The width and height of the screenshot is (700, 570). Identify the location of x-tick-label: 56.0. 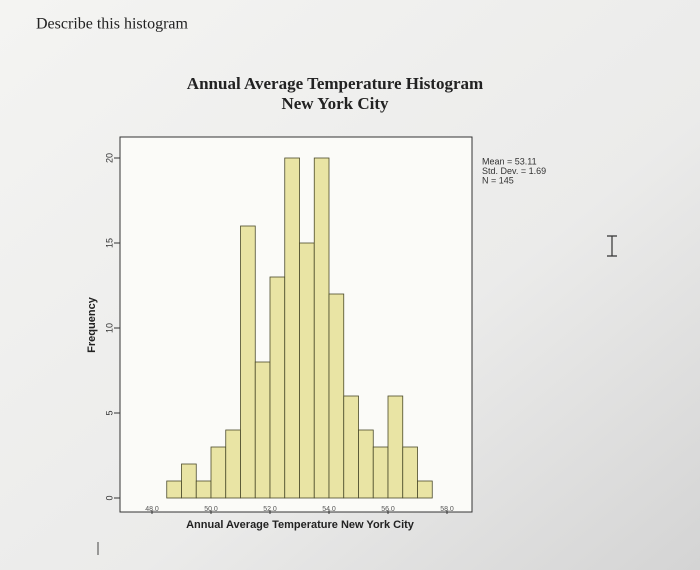
(388, 509).